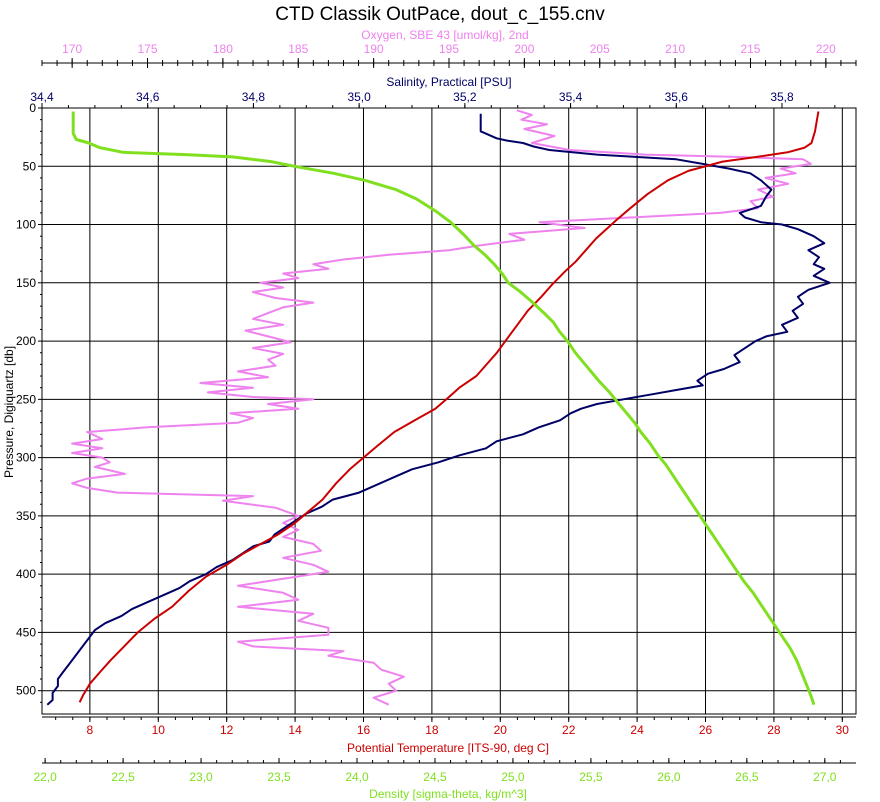  I want to click on salinity-tick-label: 35,4, so click(571, 97).